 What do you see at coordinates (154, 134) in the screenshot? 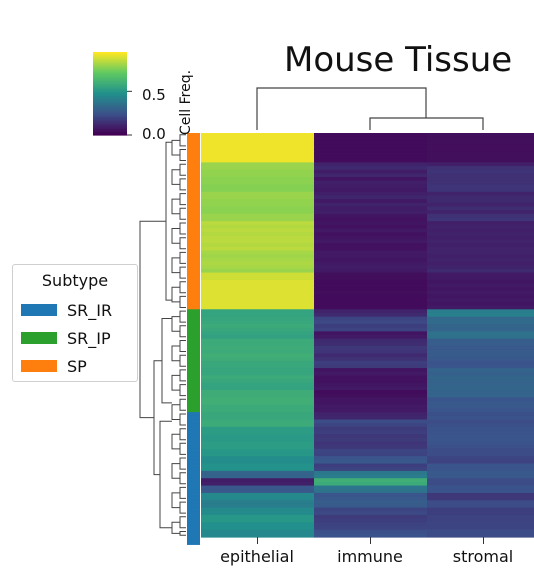
I see `colorbar-tick-label: 0.0` at bounding box center [154, 134].